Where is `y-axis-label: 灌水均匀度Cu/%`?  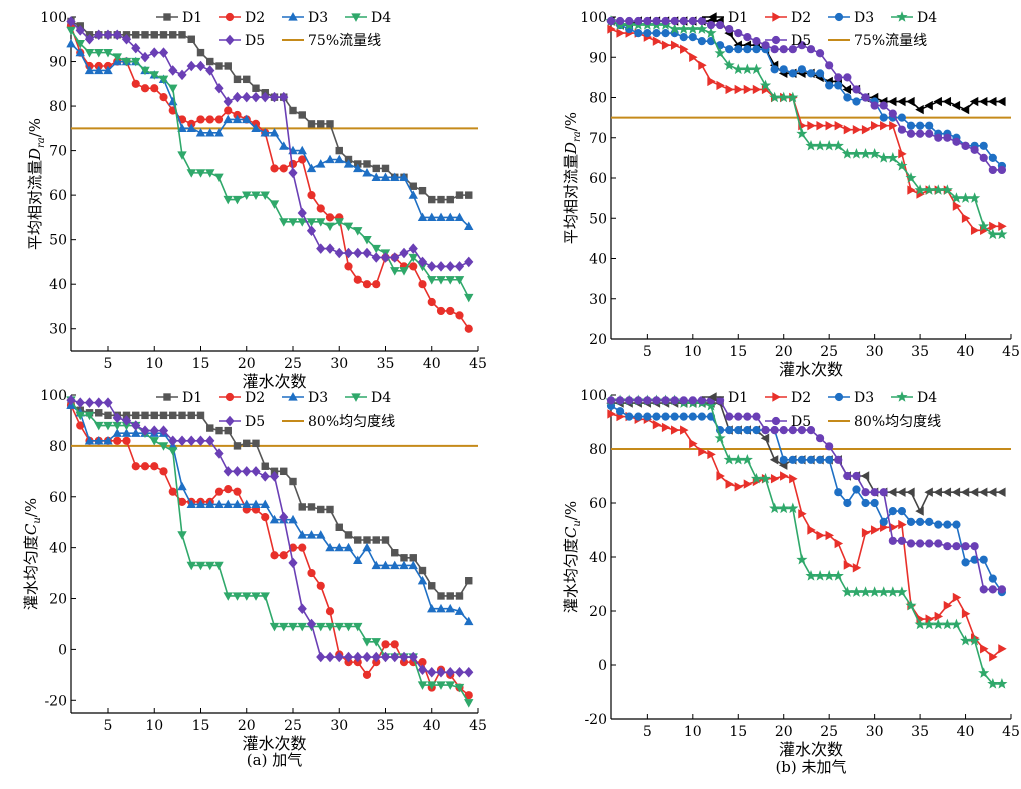
y-axis-label: 灌水均匀度Cu/% is located at coordinates (572, 557).